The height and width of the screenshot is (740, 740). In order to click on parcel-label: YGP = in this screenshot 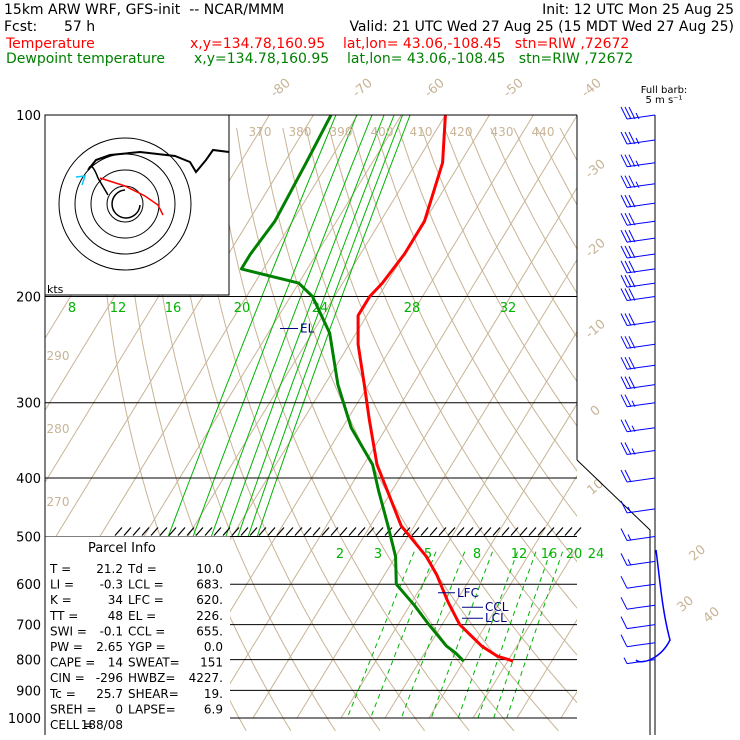, I will do `click(146, 647)`.